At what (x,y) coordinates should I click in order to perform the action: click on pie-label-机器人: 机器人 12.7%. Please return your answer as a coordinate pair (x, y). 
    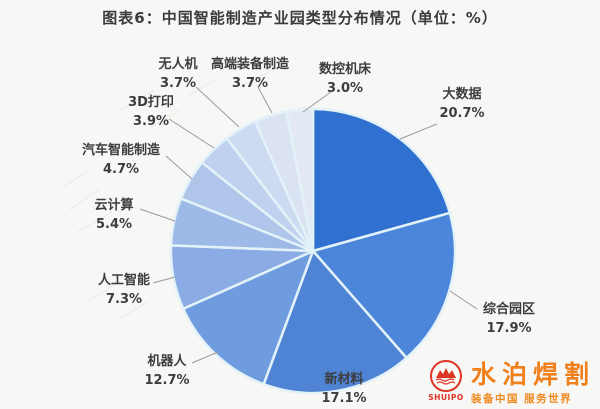
    Looking at the image, I should click on (166, 371).